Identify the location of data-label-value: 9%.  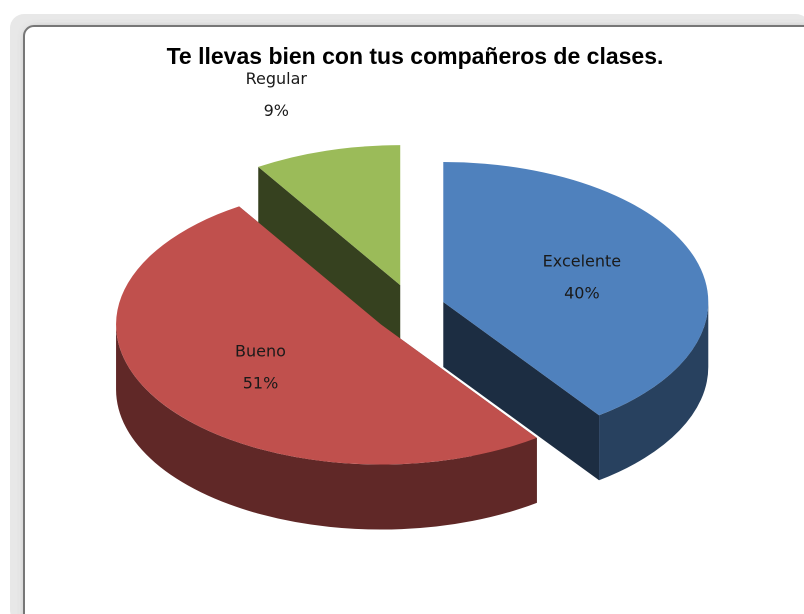
(276, 110).